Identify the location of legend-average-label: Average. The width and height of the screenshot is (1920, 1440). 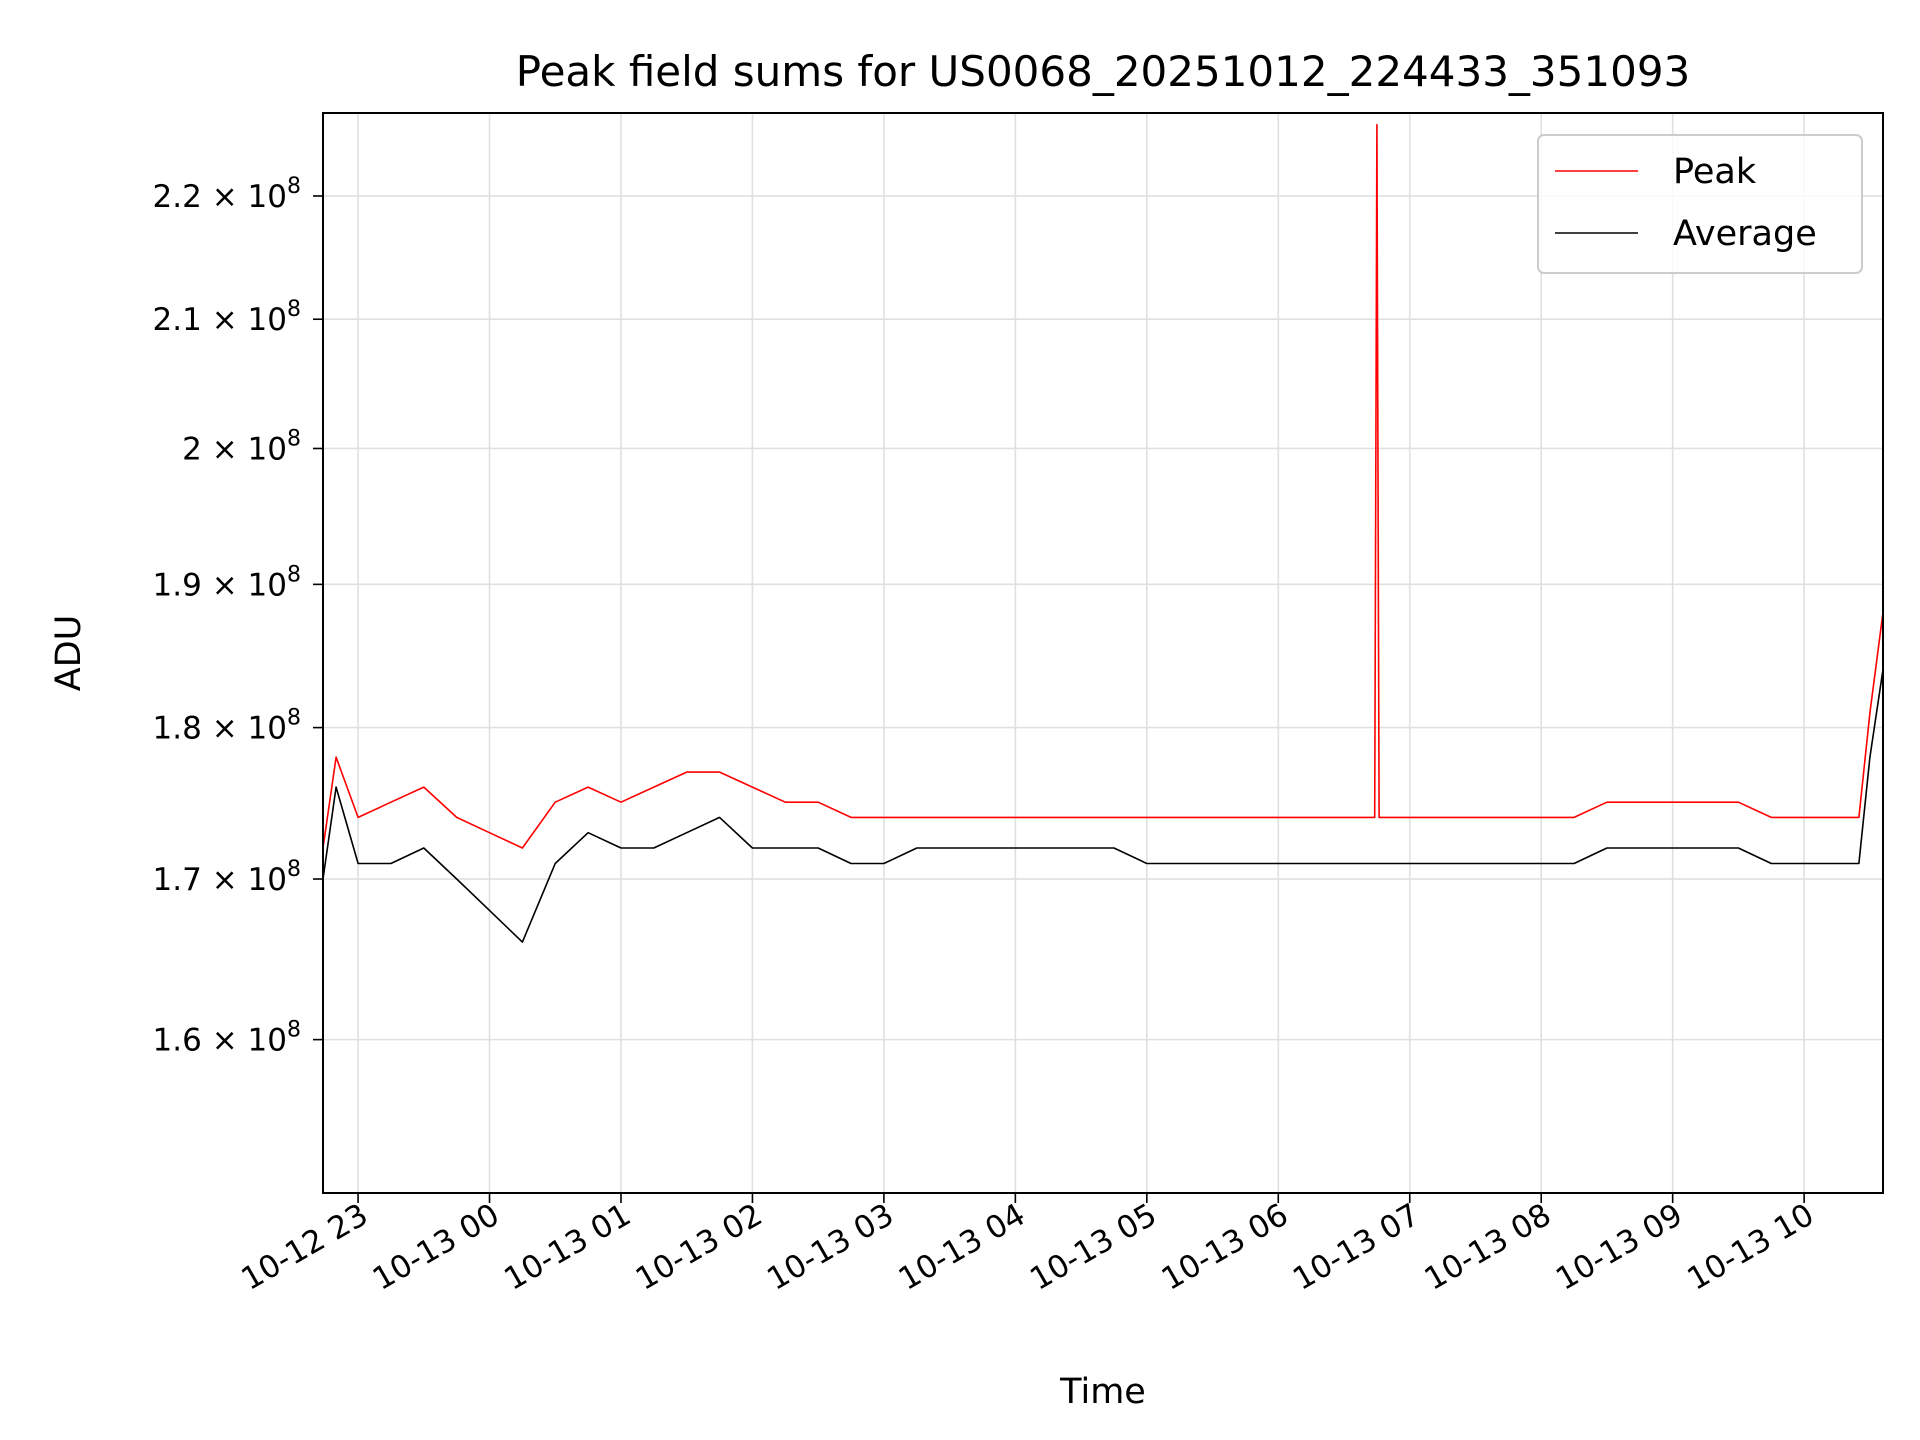
(1745, 234).